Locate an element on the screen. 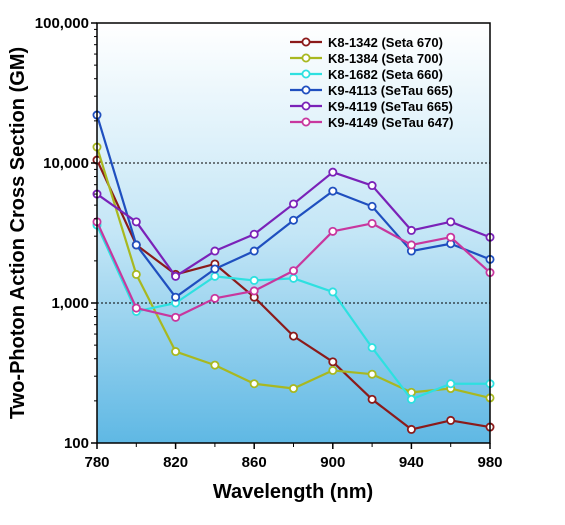  legend-label: K9-4113 (SeTau 665) is located at coordinates (390, 90).